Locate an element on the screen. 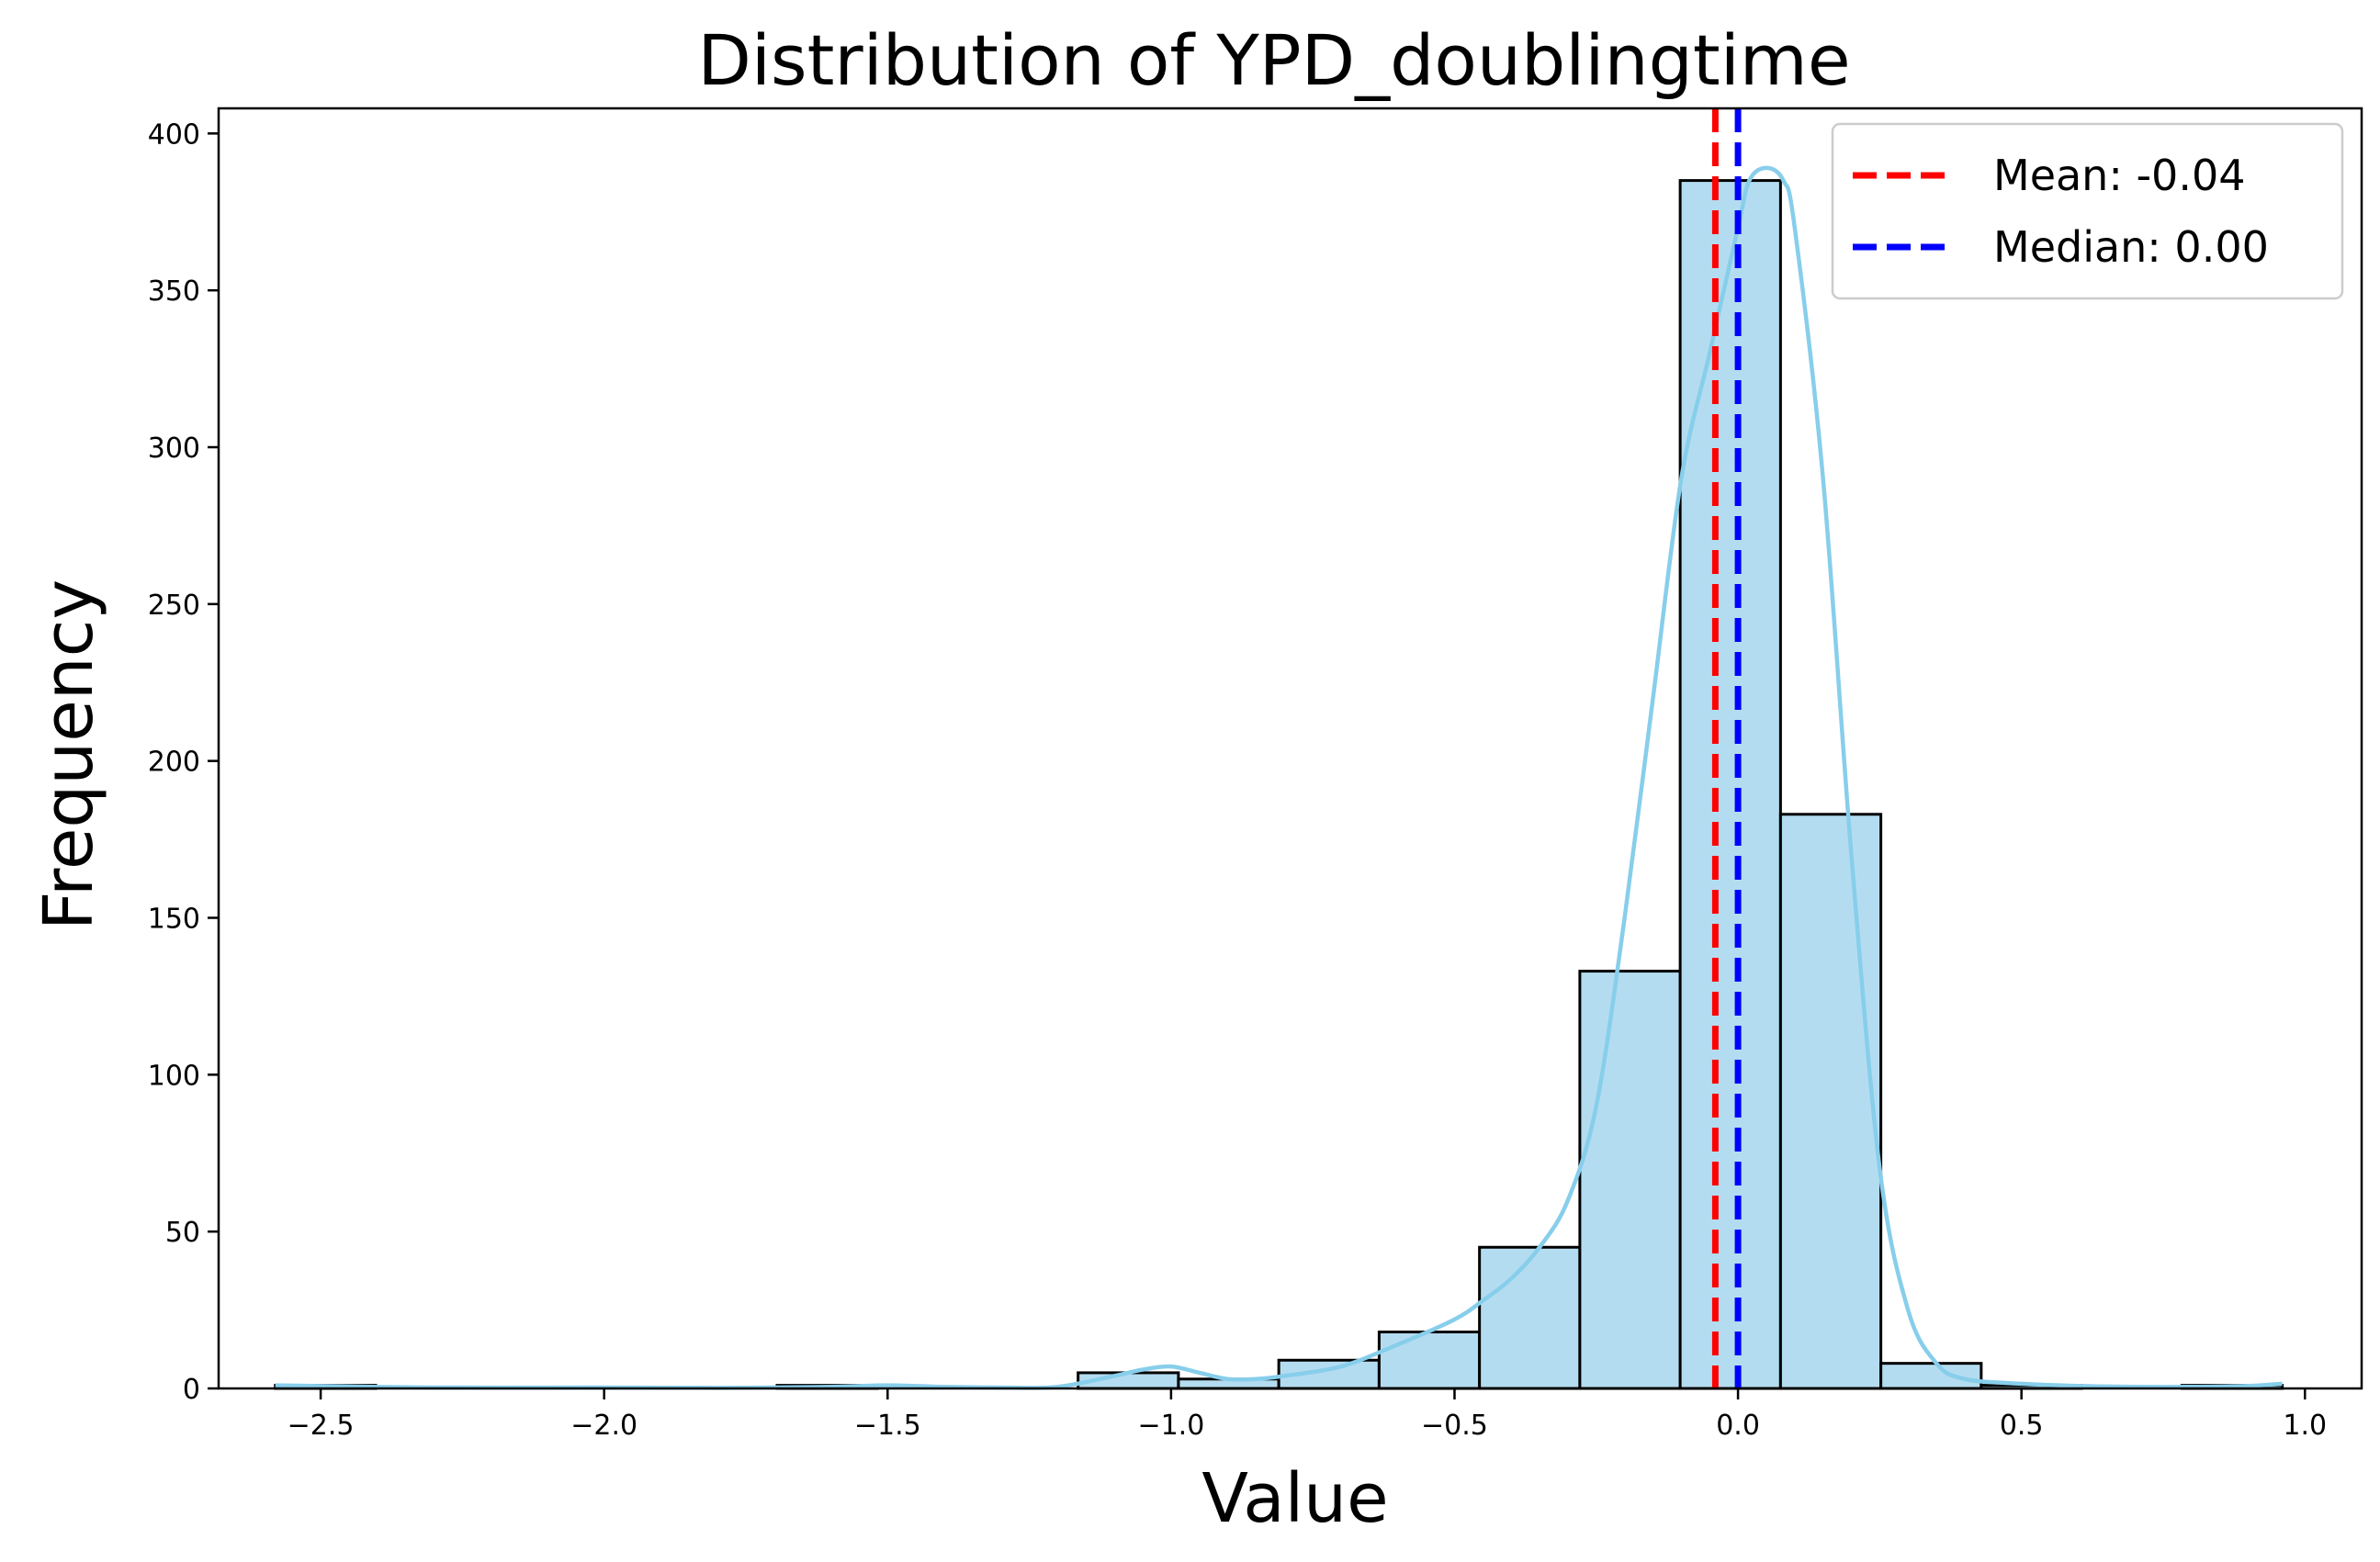 Image resolution: width=2380 pixels, height=1562 pixels. x-axis-title: Value is located at coordinates (1294, 1498).